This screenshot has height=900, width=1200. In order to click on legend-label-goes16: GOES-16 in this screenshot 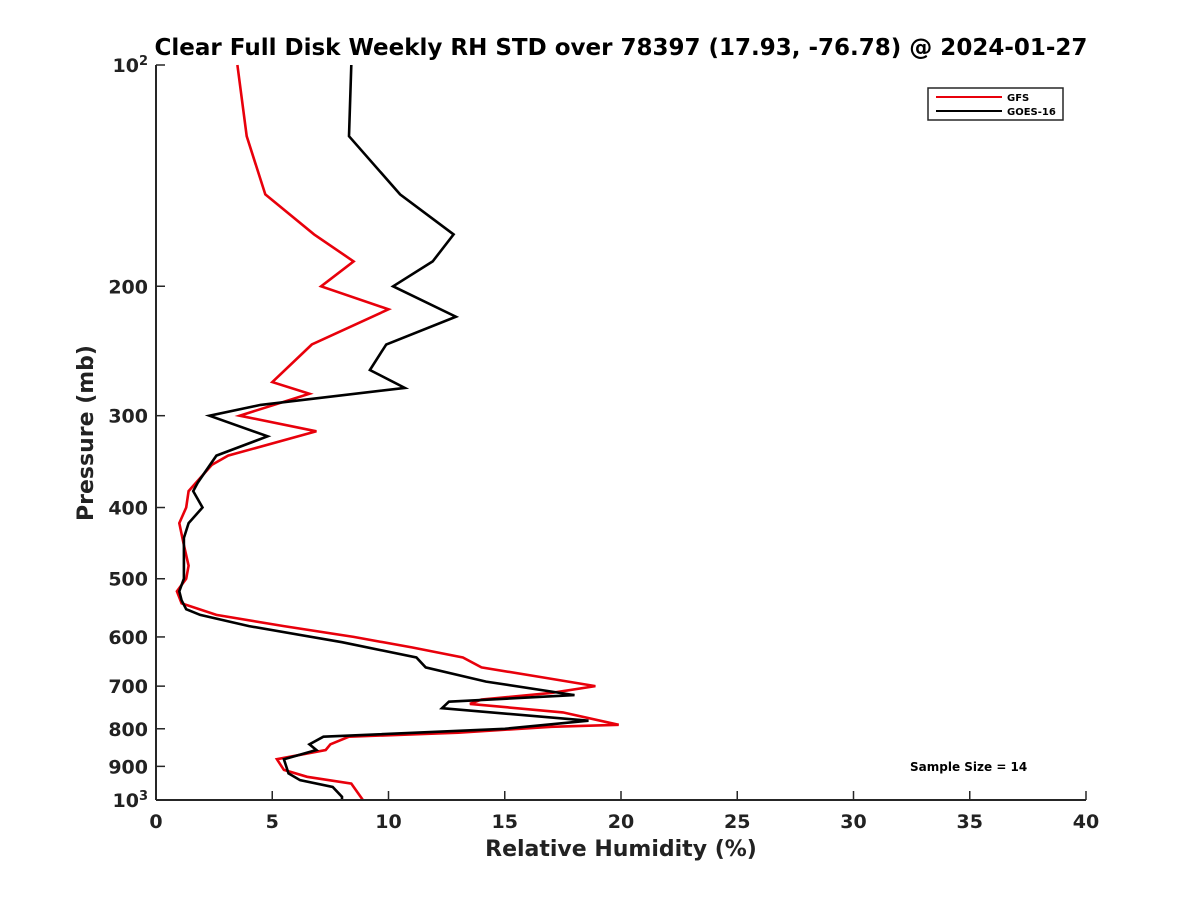, I will do `click(1031, 112)`.